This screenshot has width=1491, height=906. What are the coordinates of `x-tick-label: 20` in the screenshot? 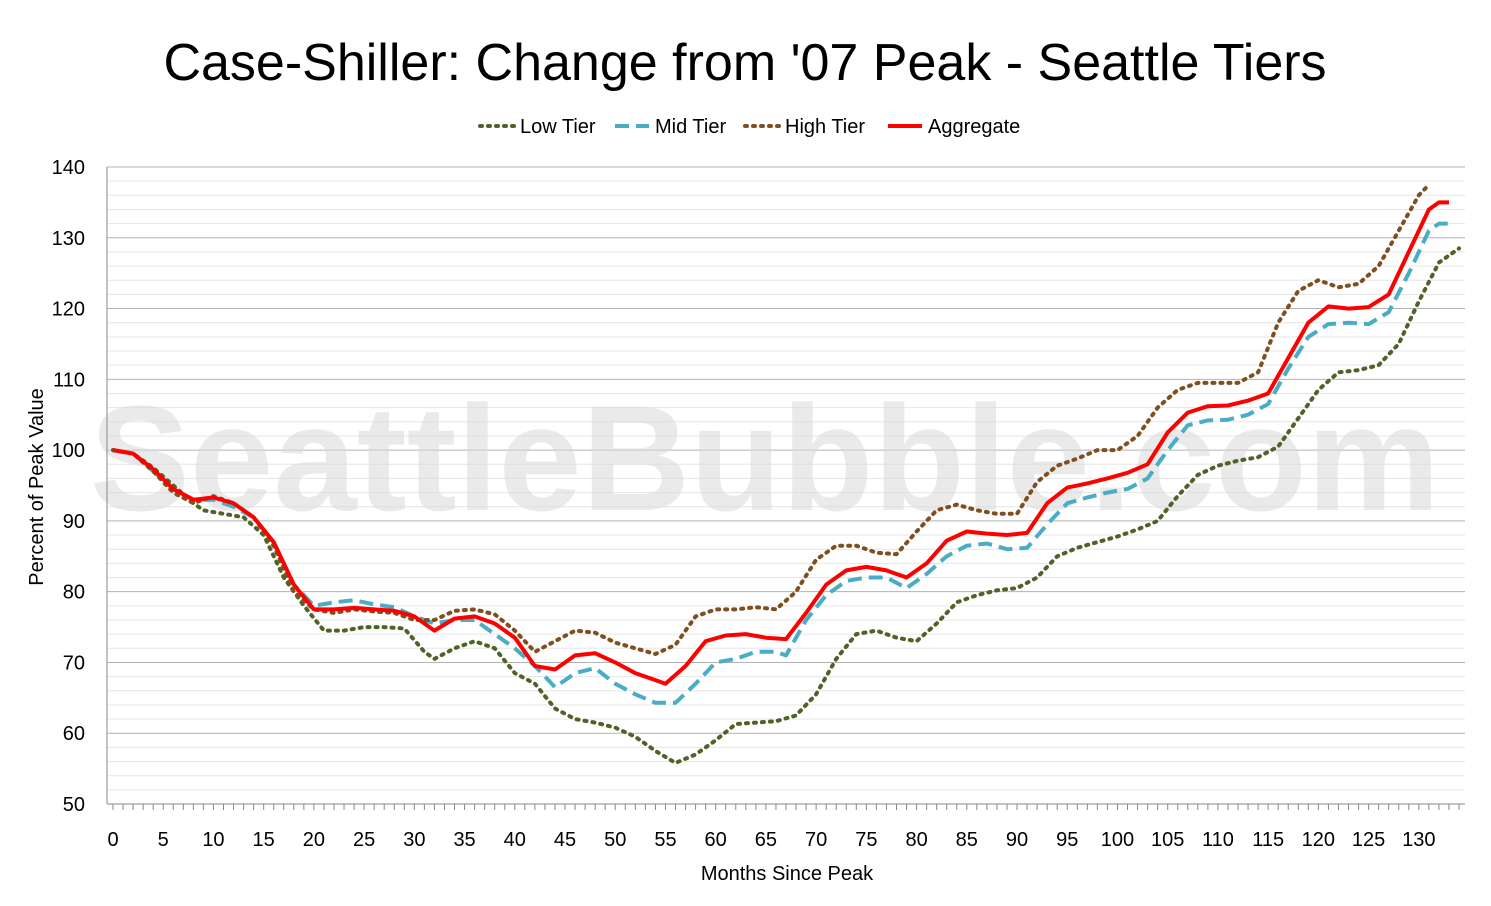 It's located at (314, 840).